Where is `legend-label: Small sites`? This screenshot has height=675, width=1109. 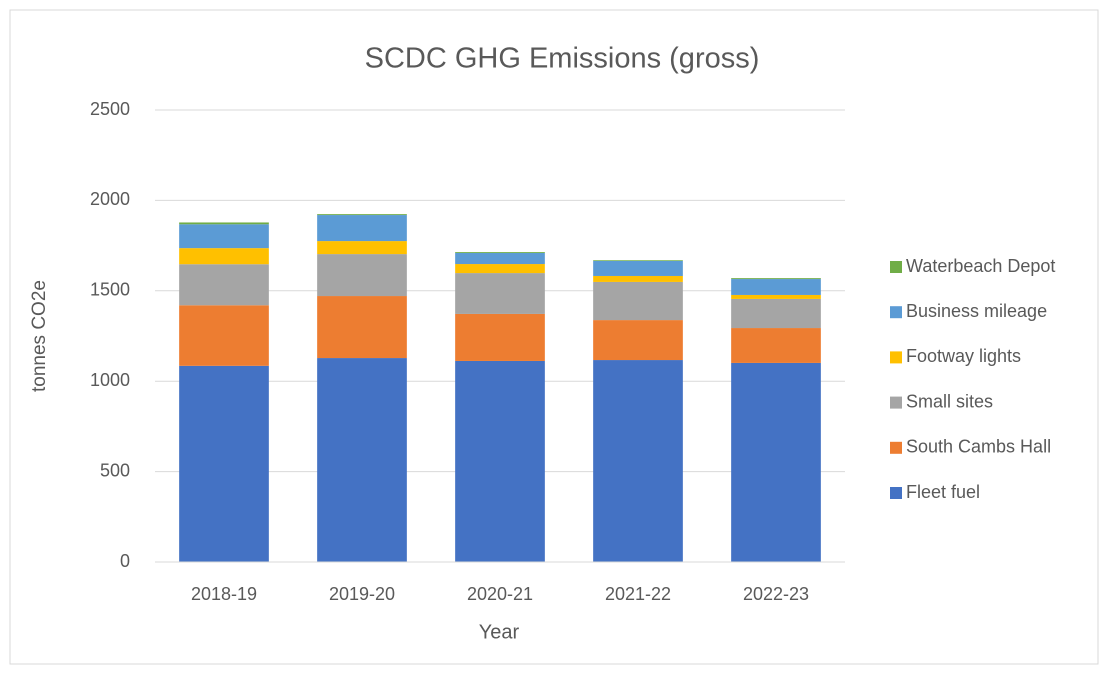 legend-label: Small sites is located at coordinates (949, 401).